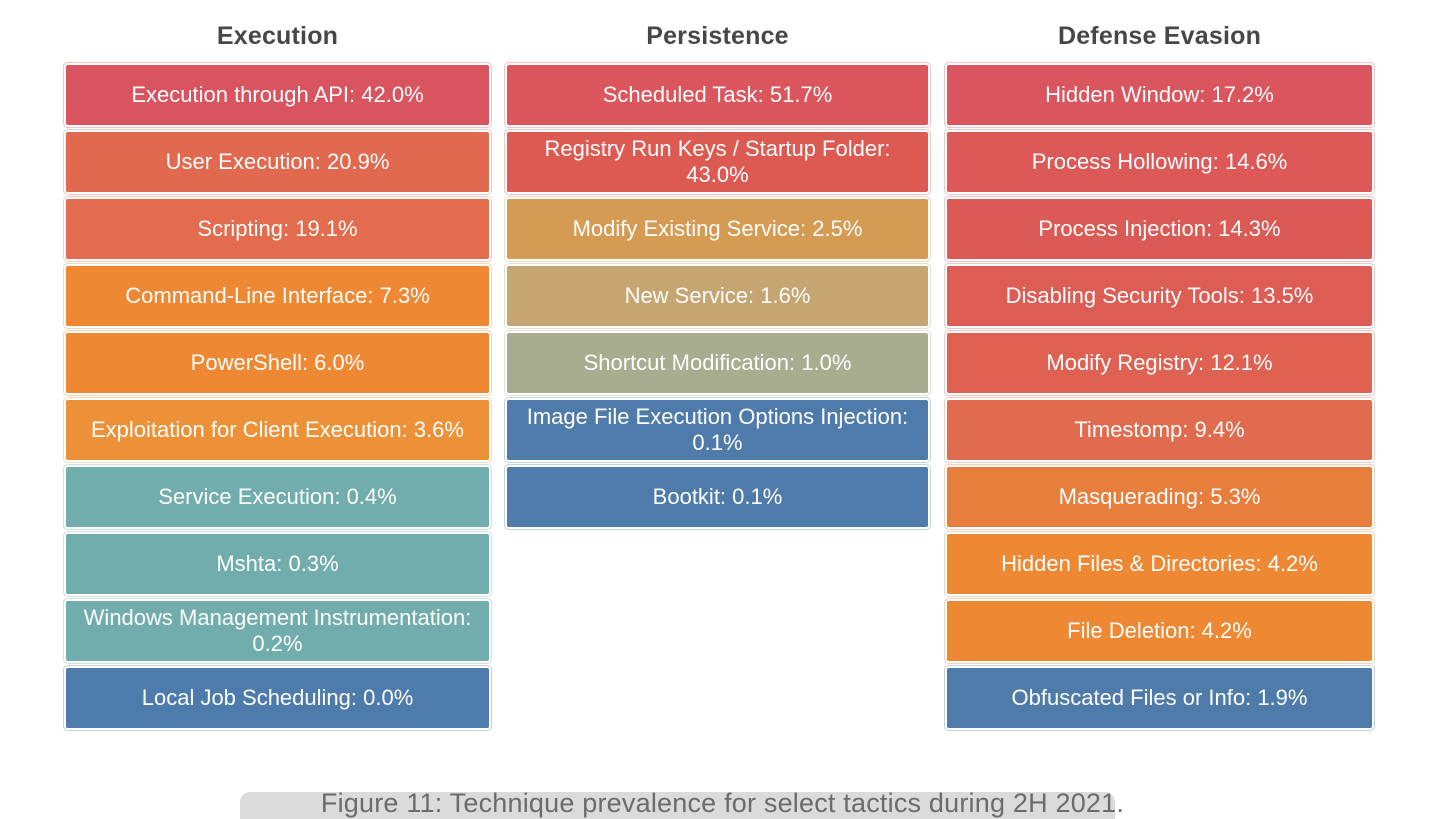 The image size is (1445, 819). I want to click on technique-bar-label: Service Execution: 0.4%, so click(277, 496).